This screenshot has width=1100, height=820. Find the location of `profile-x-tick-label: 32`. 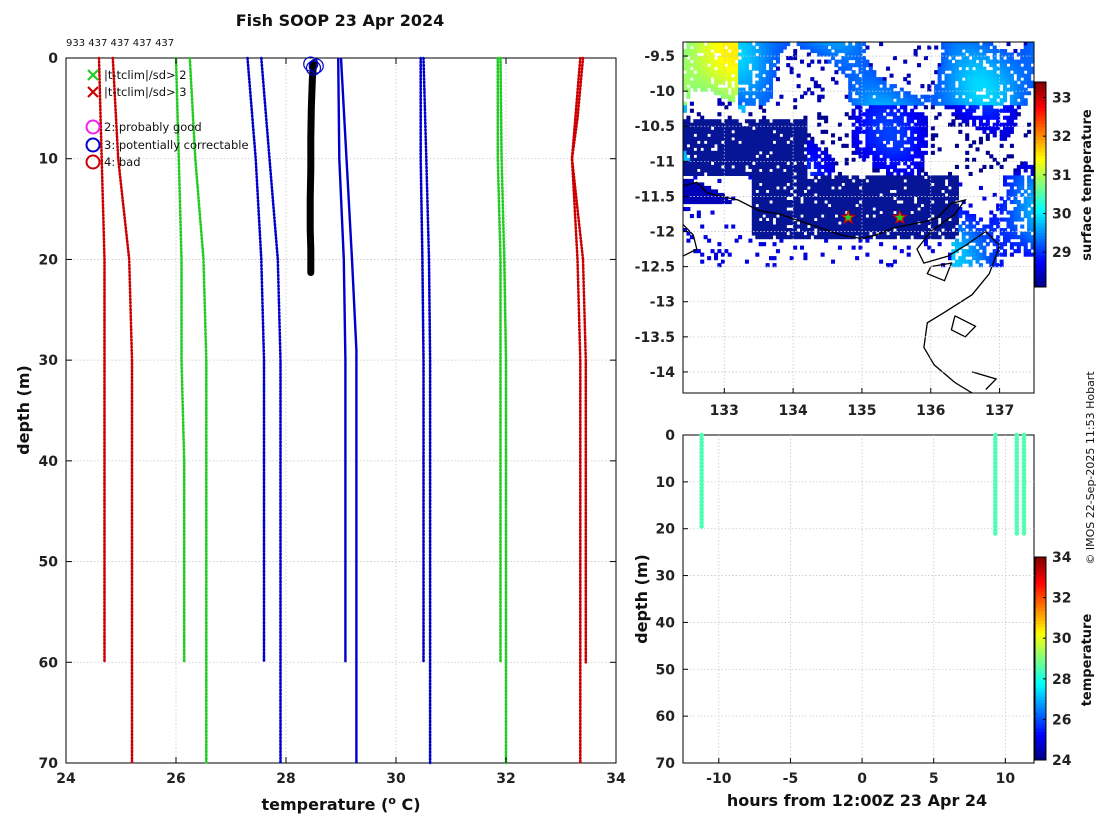

profile-x-tick-label: 32 is located at coordinates (505, 779).